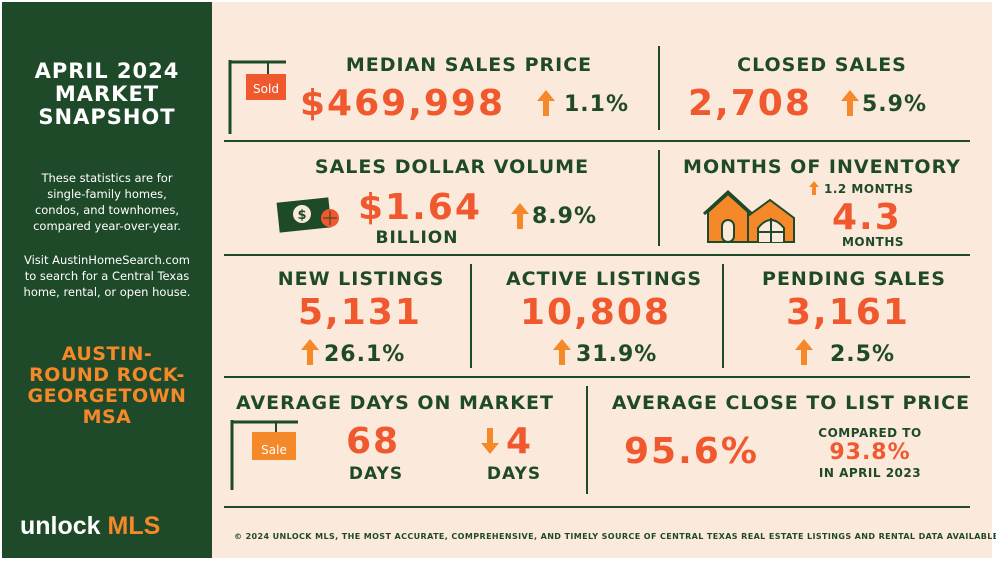 This screenshot has width=996, height=562. Describe the element at coordinates (107, 375) in the screenshot. I see `region-line: ROUND ROCK-` at that location.